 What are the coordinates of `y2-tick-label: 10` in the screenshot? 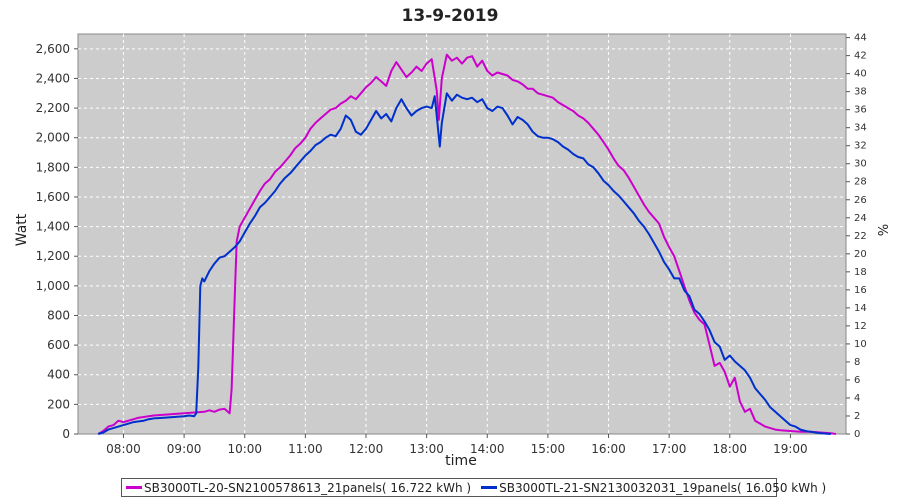 It's located at (860, 344).